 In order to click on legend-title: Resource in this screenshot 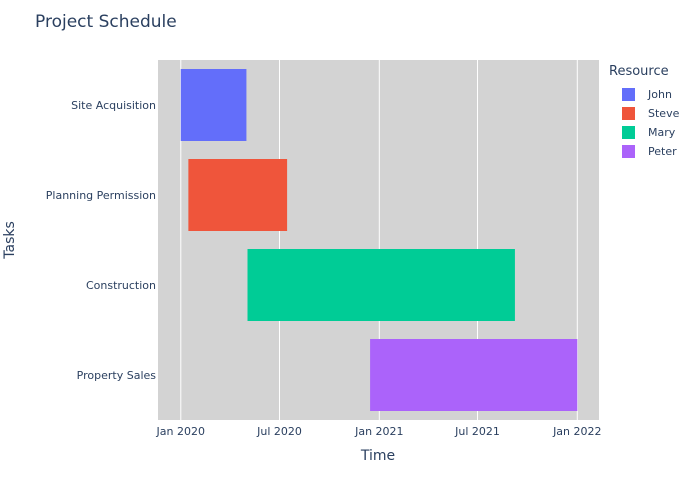, I will do `click(639, 71)`.